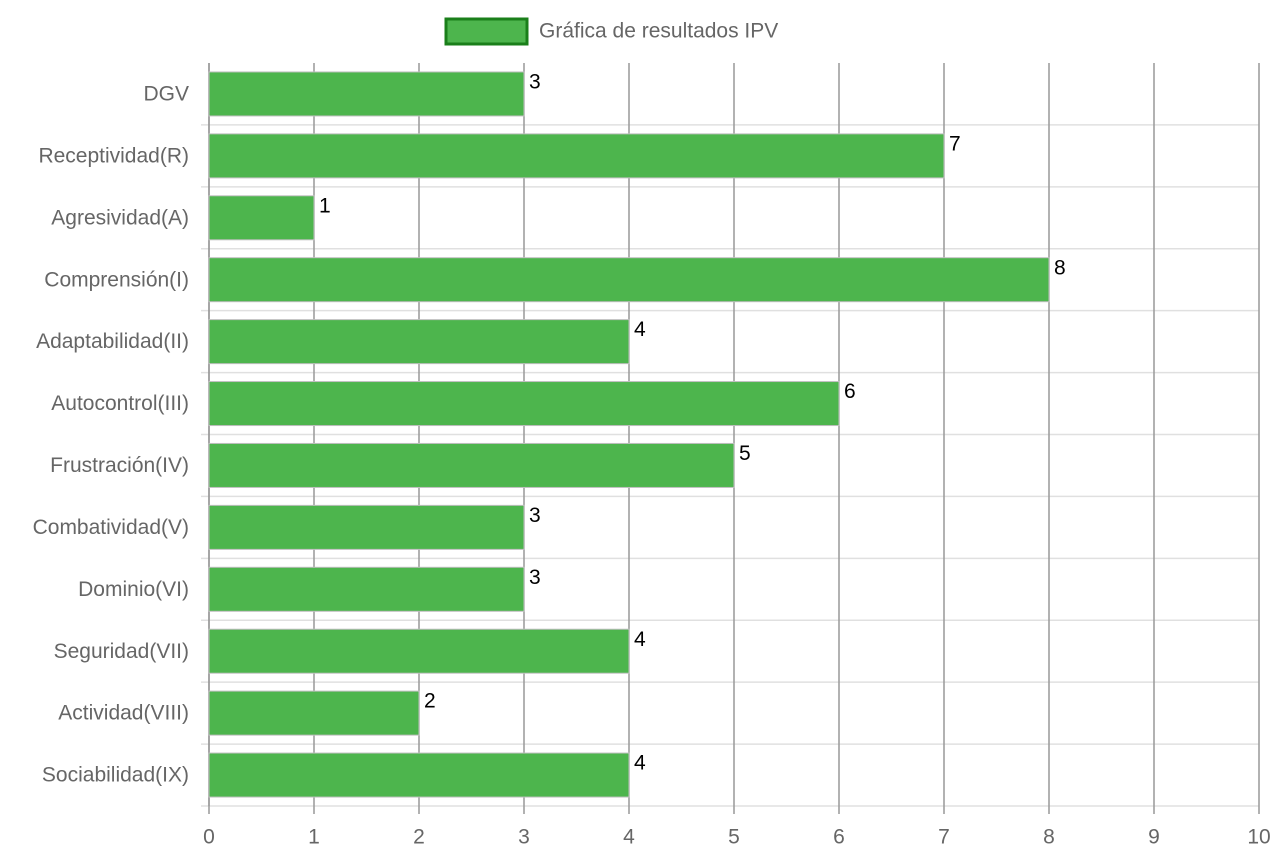 The height and width of the screenshot is (862, 1278). I want to click on x-tick-label: 1, so click(314, 837).